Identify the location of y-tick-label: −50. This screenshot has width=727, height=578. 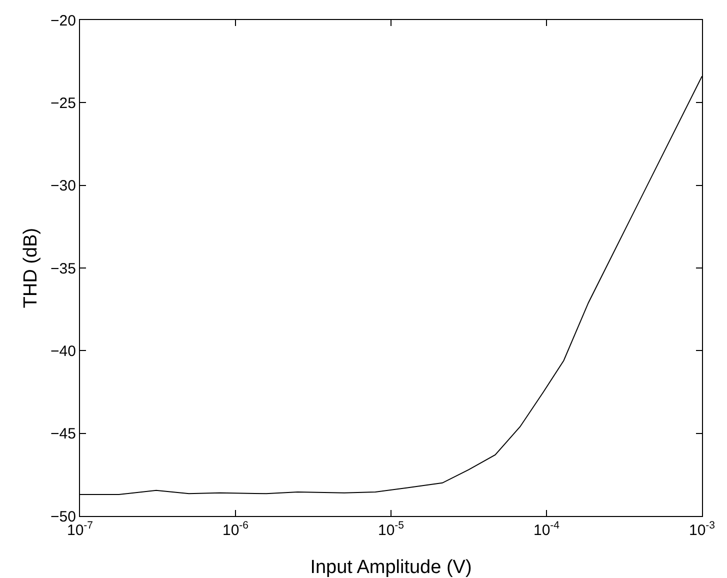
(63, 517).